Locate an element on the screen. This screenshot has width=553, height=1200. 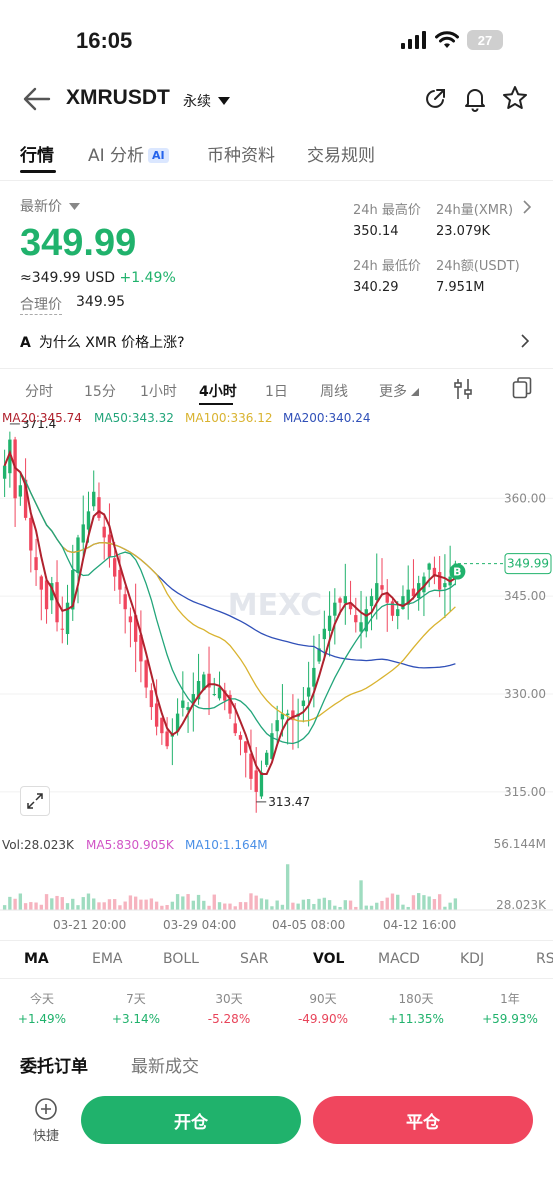
contract-type: 永续 is located at coordinates (207, 101).